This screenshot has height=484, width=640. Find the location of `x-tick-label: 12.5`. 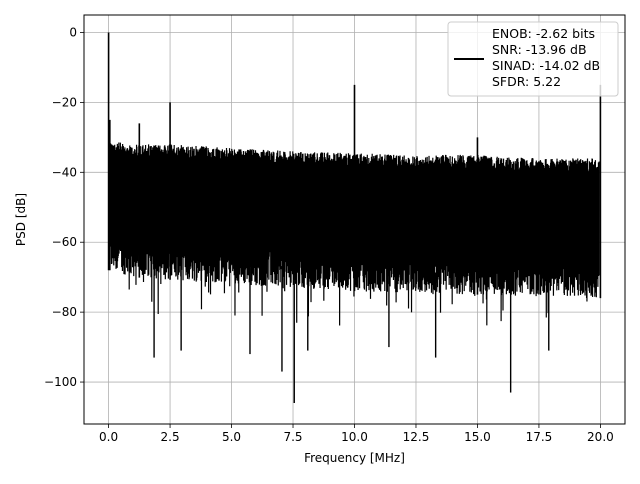

x-tick-label: 12.5 is located at coordinates (416, 437).